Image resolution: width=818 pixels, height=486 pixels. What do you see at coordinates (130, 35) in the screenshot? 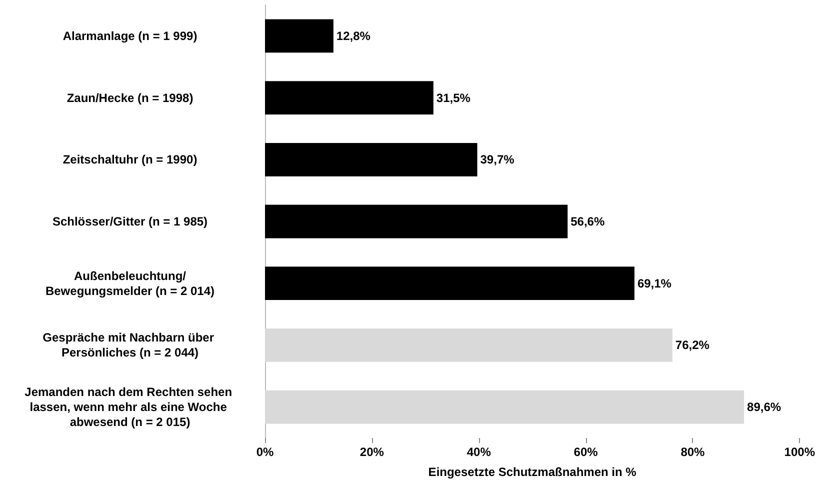
I see `y-tick-label: Alarmanlage (n = 1 999)` at bounding box center [130, 35].